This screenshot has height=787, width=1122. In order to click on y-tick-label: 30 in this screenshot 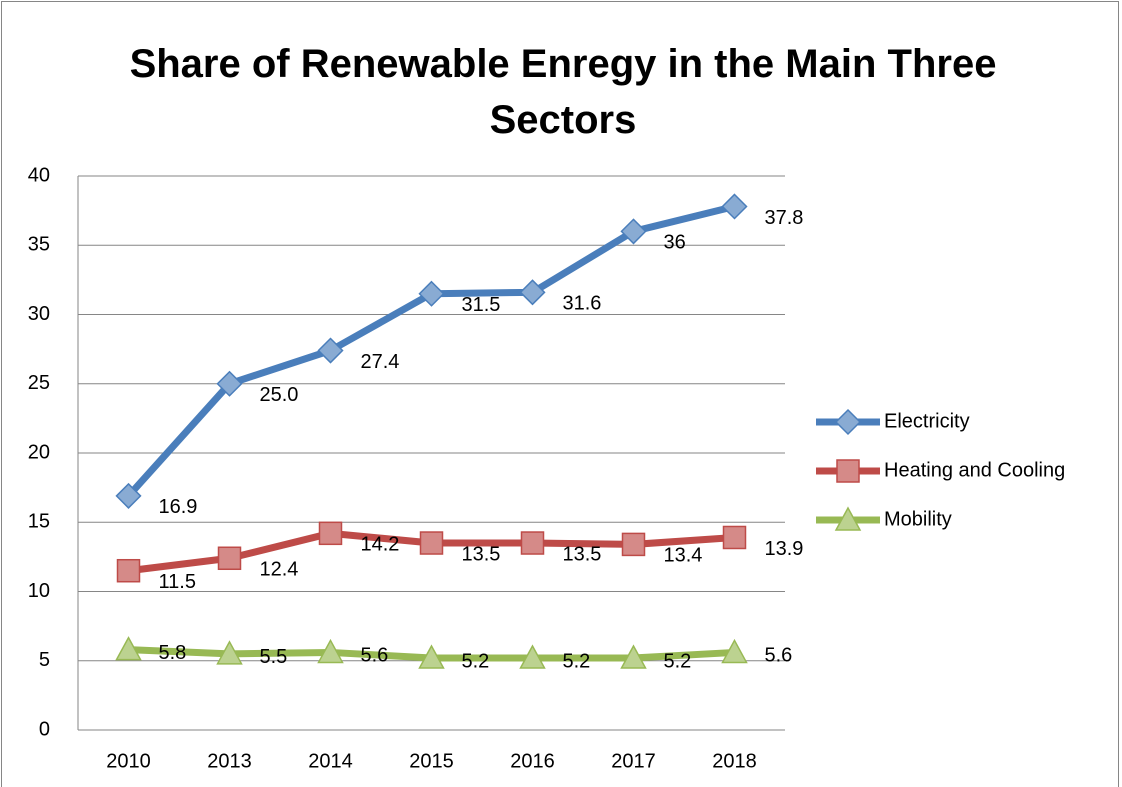, I will do `click(39, 314)`.